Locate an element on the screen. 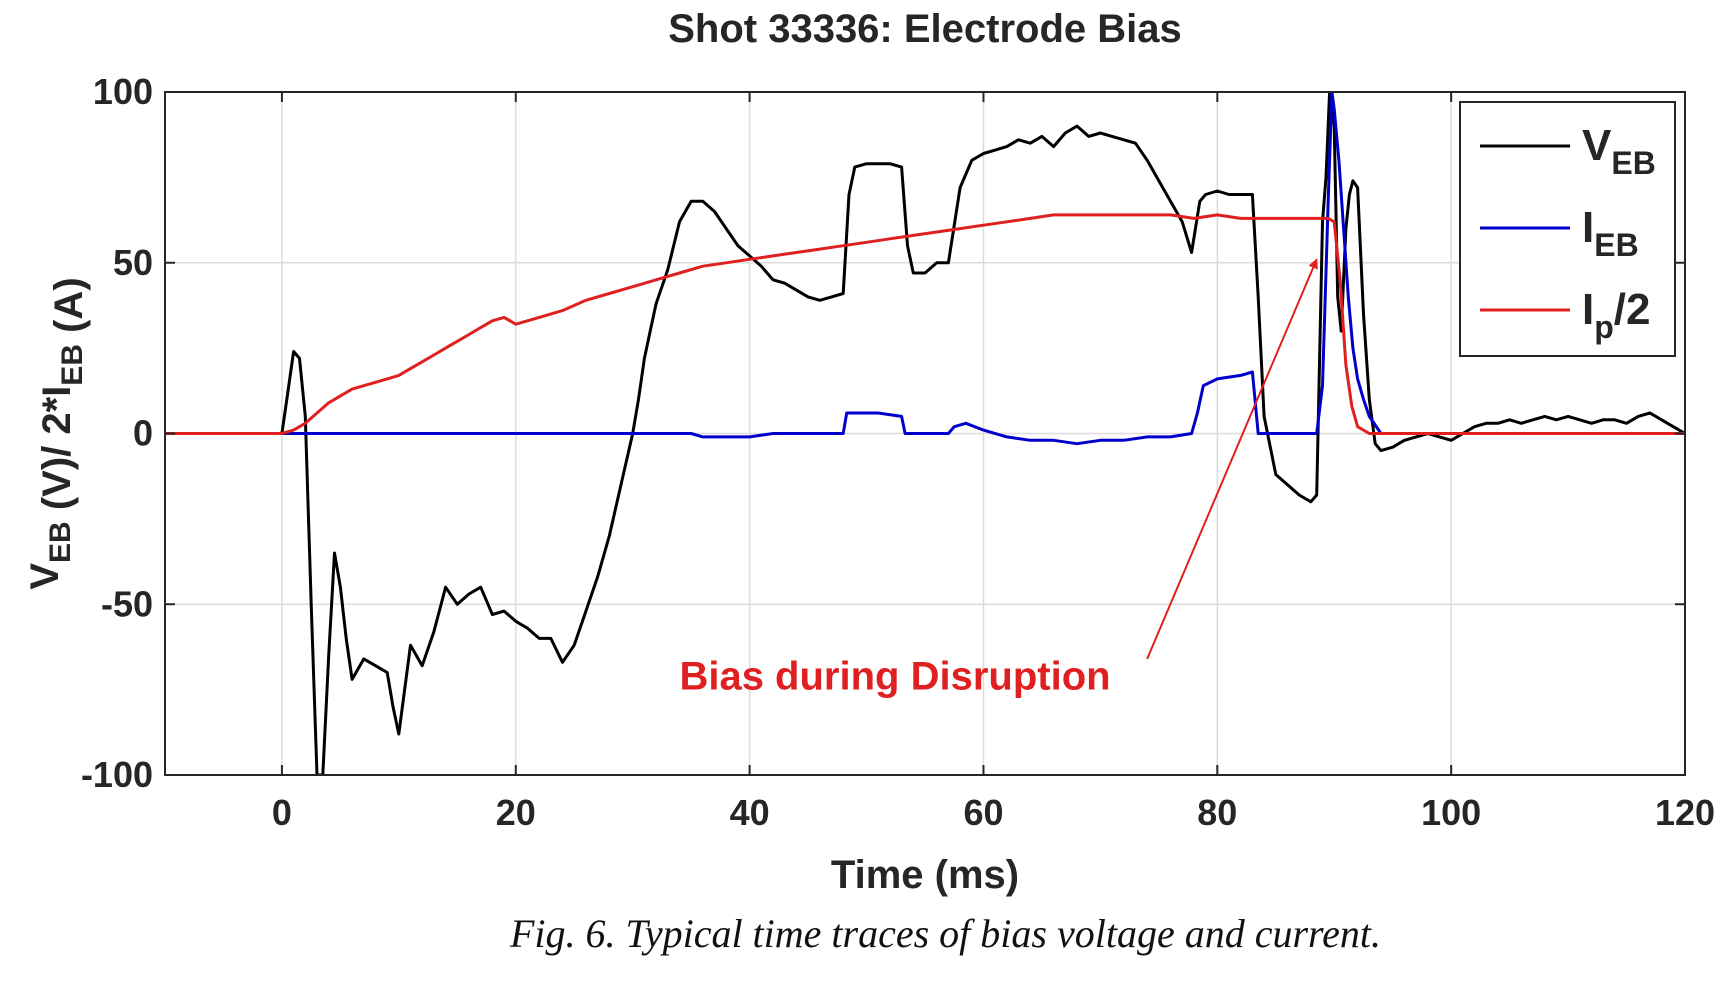 This screenshot has width=1721, height=988. y-axis-label-part: V is located at coordinates (45, 576).